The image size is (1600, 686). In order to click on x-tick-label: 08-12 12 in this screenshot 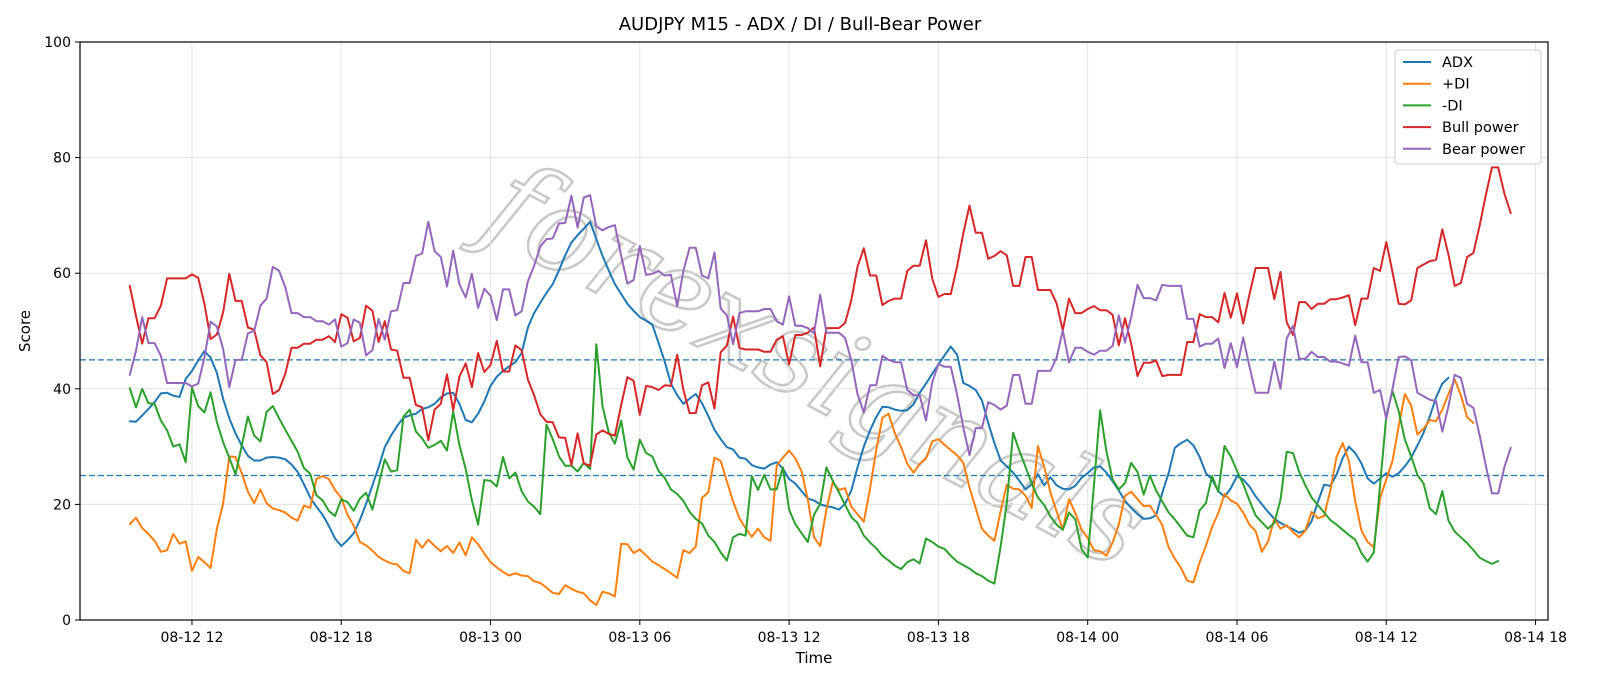, I will do `click(191, 638)`.